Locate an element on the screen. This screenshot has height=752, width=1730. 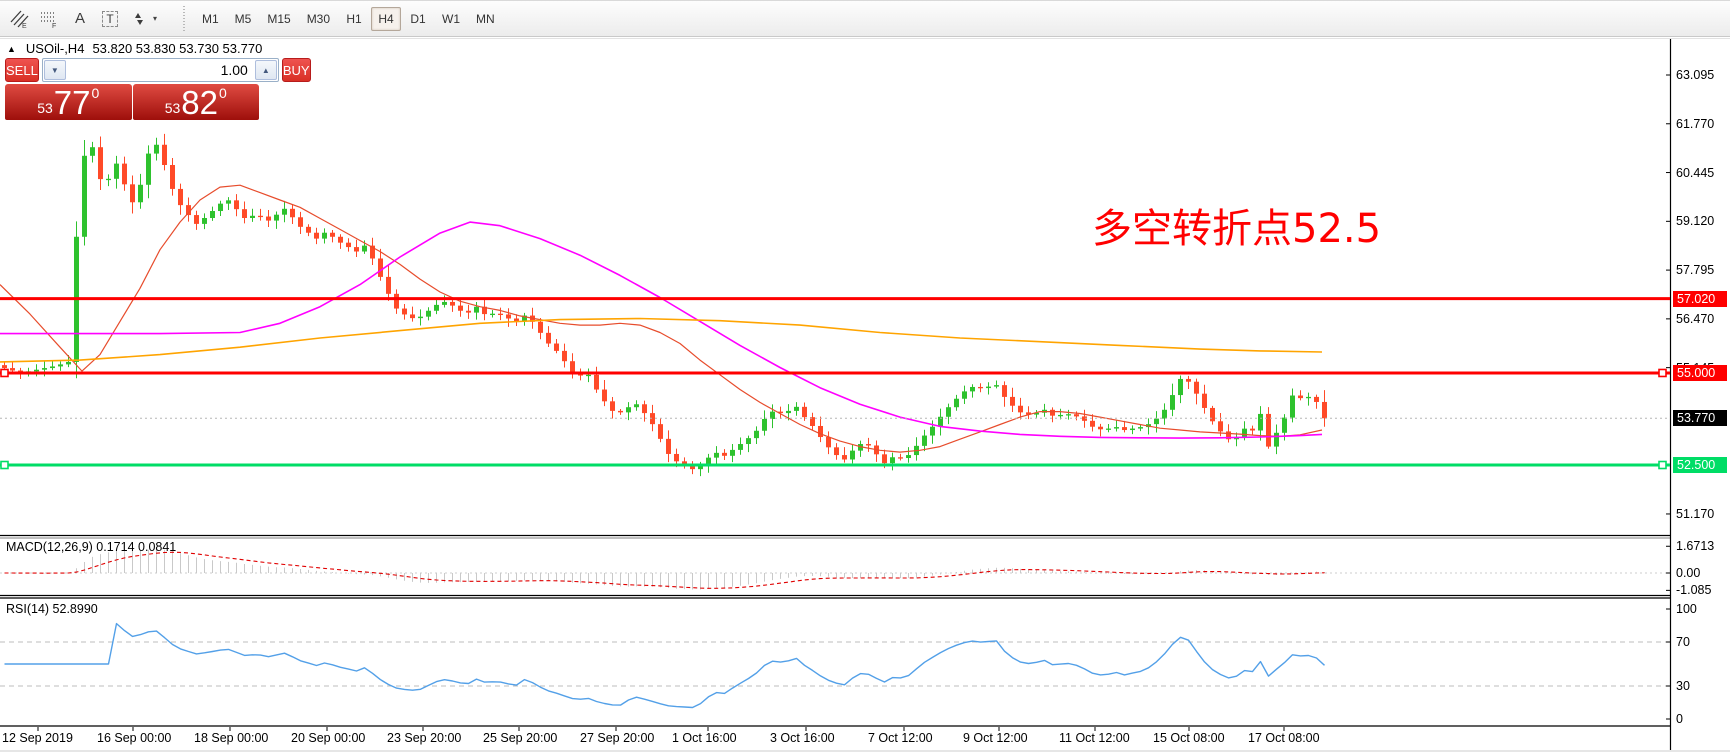
text-button: A is located at coordinates (80, 19).